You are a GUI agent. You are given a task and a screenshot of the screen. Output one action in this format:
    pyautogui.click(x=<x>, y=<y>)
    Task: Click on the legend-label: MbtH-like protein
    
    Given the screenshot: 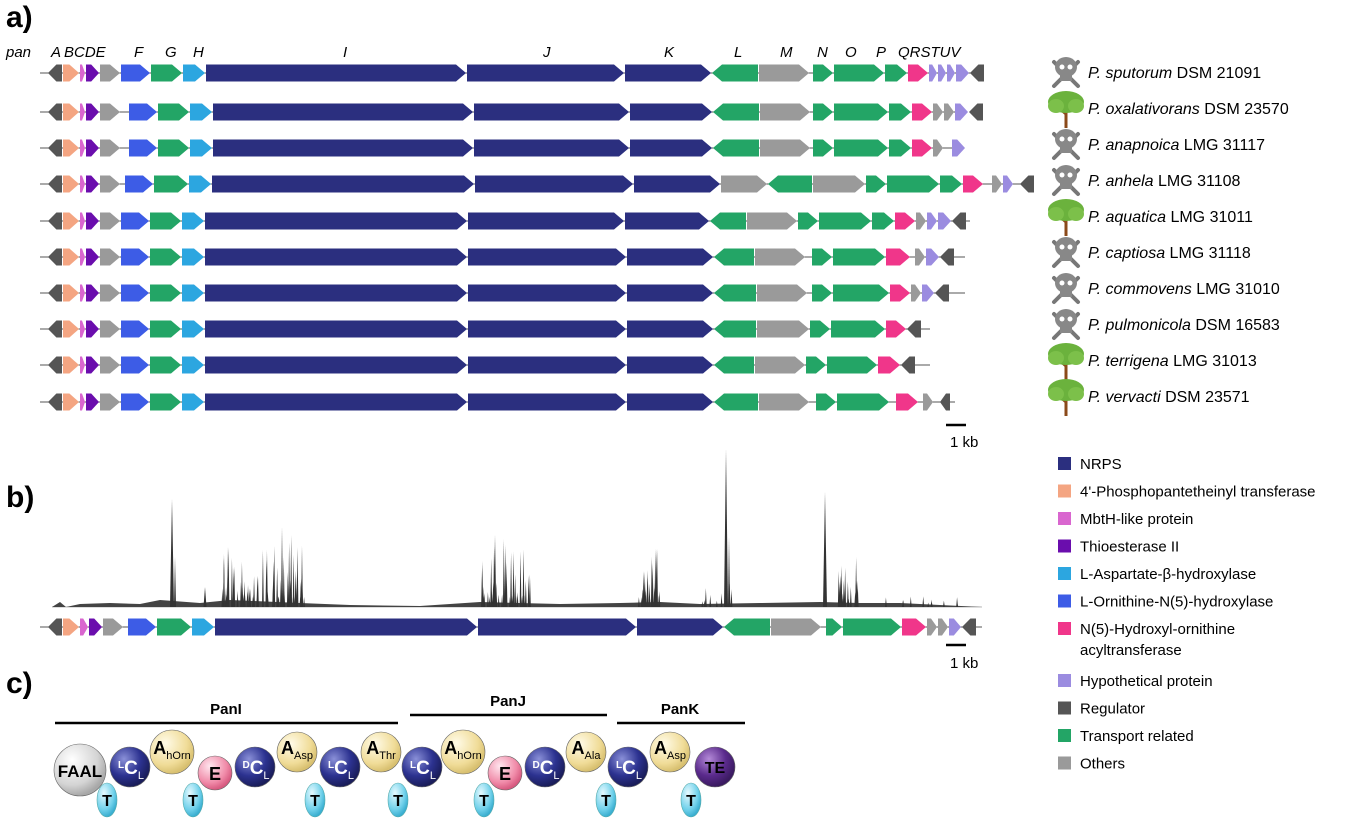 What is the action you would take?
    pyautogui.click(x=1136, y=519)
    